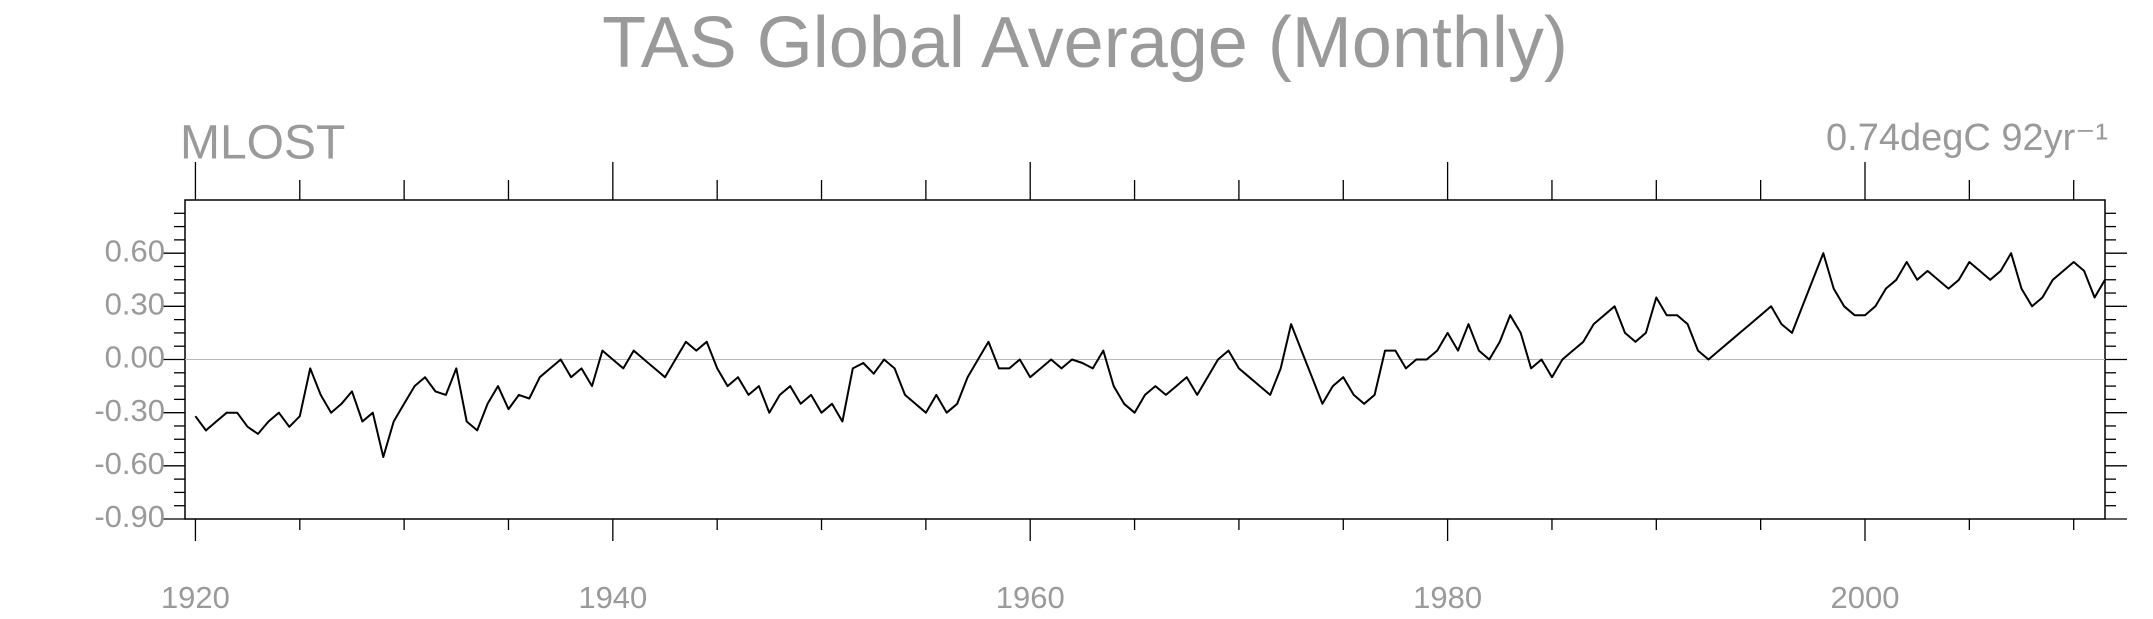 This screenshot has height=619, width=2153. I want to click on x-tick-label: 2000, so click(1865, 597).